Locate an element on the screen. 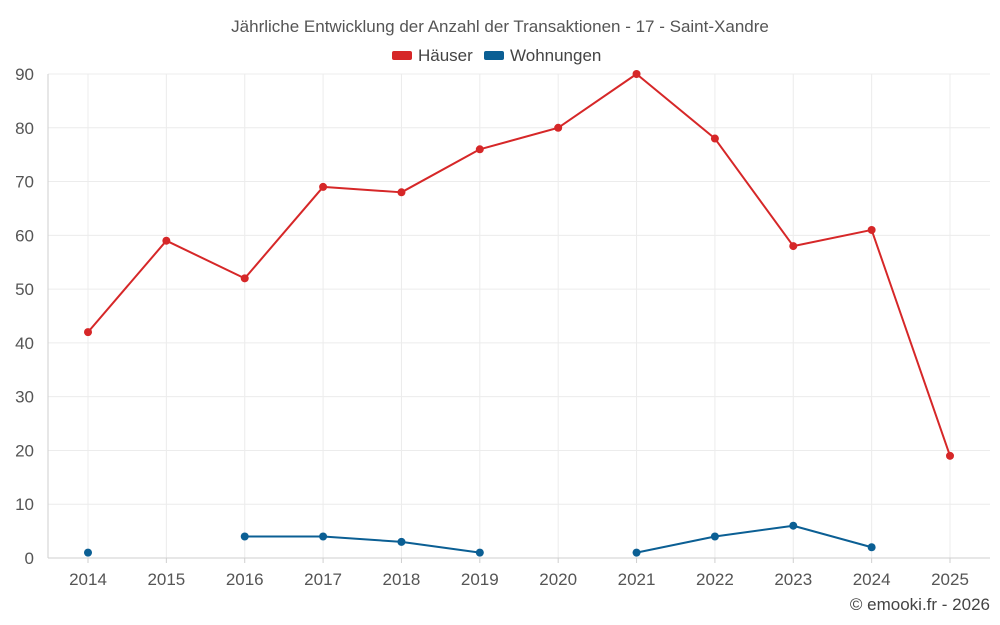  y-tick-label: 50 is located at coordinates (24, 289).